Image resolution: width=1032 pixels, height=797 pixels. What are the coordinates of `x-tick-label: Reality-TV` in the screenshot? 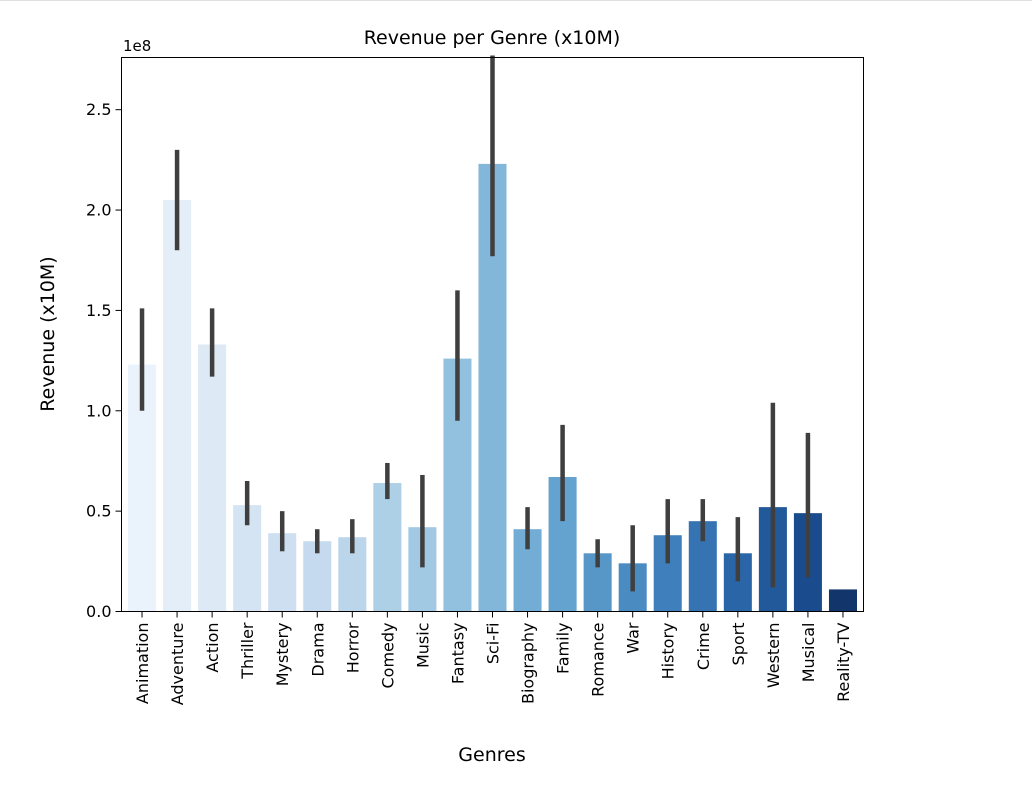 It's located at (843, 661).